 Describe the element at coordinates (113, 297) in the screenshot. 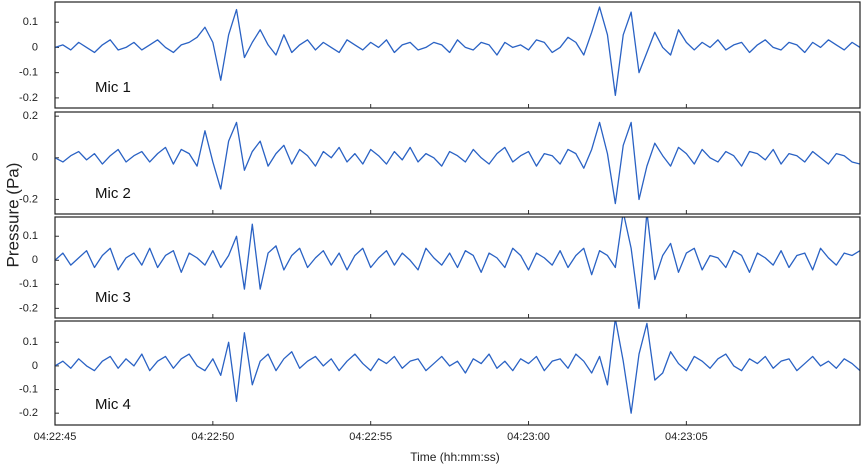

I see `legend-label: Mic 3` at that location.